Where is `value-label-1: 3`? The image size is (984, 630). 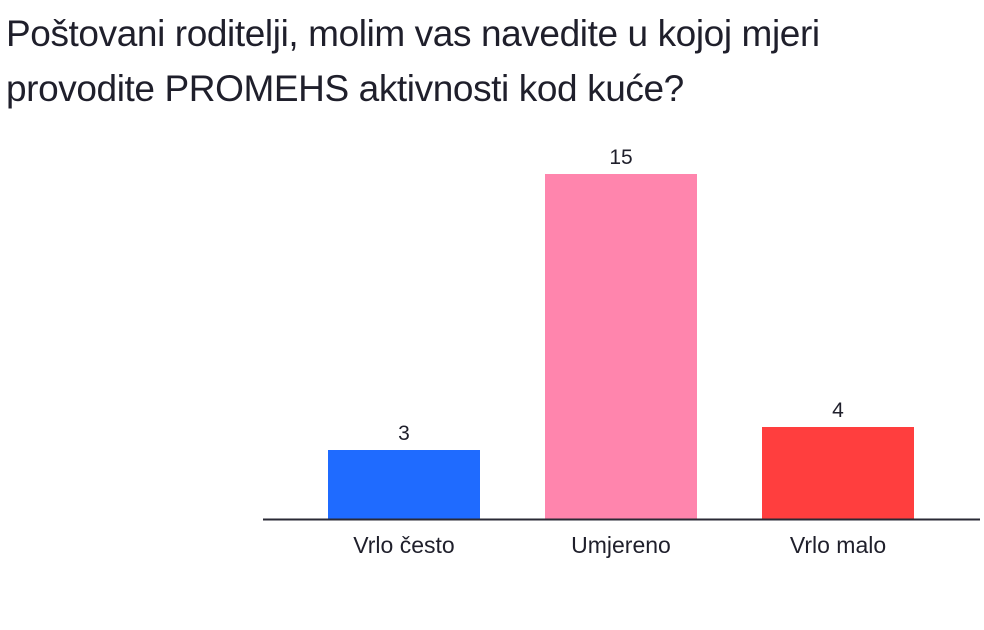
value-label-1: 3 is located at coordinates (404, 433).